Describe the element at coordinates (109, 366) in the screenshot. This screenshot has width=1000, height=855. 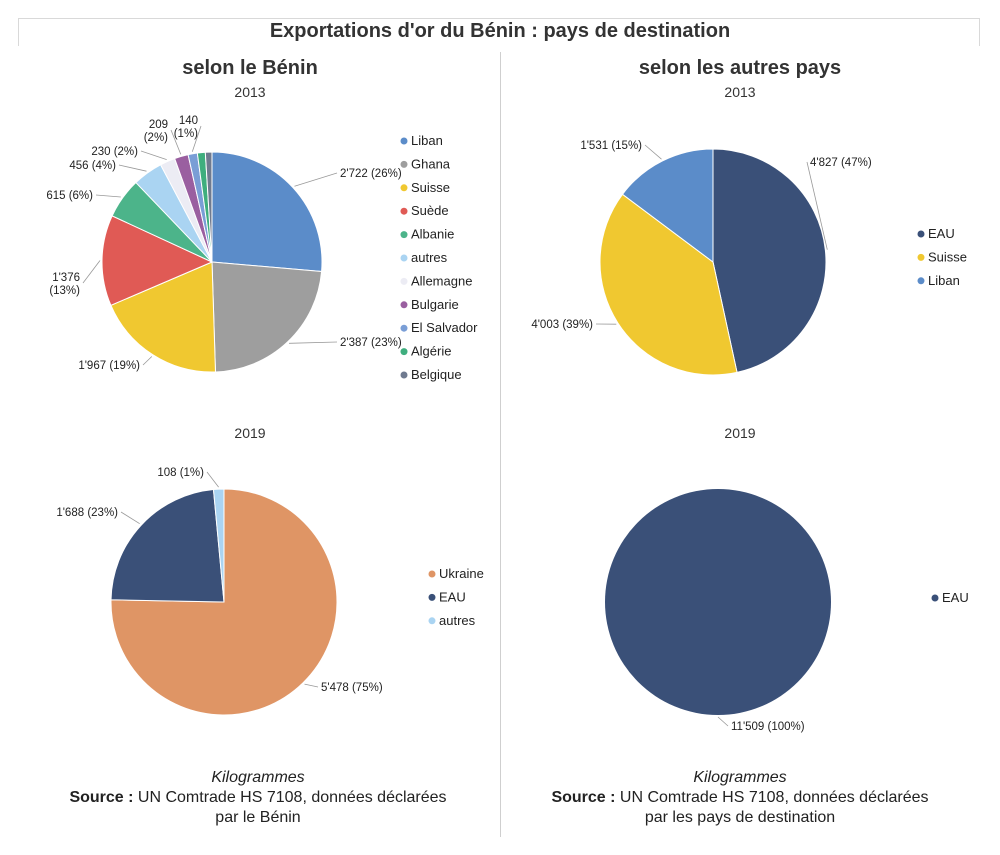
I see `pie-data-label: 1'967 (19%)` at that location.